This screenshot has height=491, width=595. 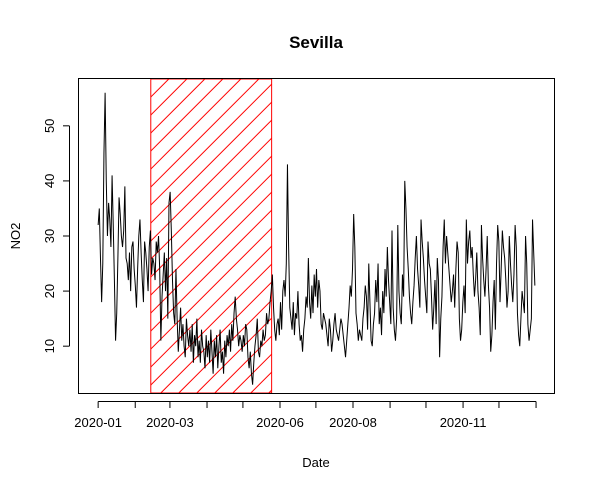 I want to click on x-axis: 2020-01 2020-03 2020-06 2020-08 2020-11, so click(x=305, y=415).